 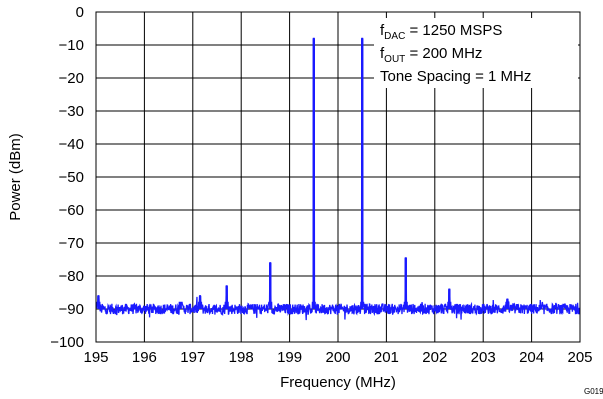 What do you see at coordinates (80, 12) in the screenshot?
I see `y-tick-label: 0` at bounding box center [80, 12].